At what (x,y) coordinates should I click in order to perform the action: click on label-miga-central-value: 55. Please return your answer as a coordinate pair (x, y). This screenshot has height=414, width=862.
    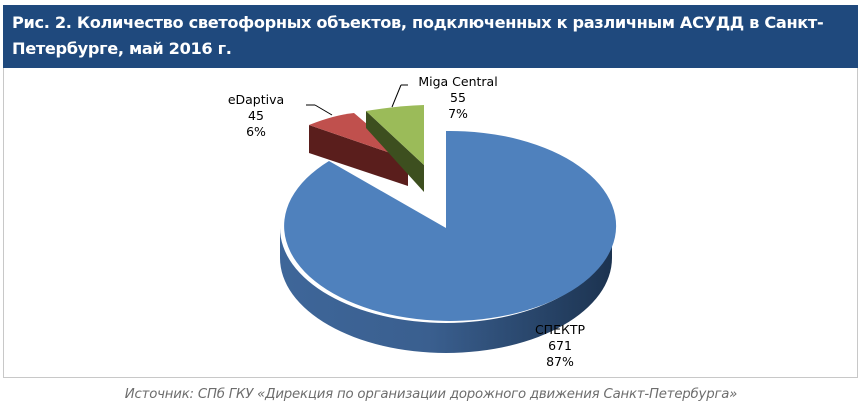
    Looking at the image, I should click on (458, 97).